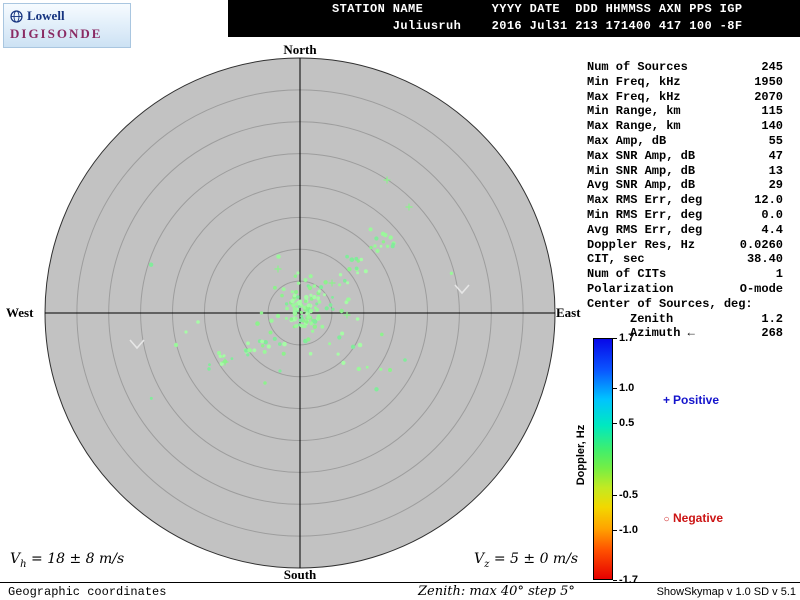 The image size is (800, 600). What do you see at coordinates (46, 15) in the screenshot?
I see `logo-lowell-text: Lowell` at bounding box center [46, 15].